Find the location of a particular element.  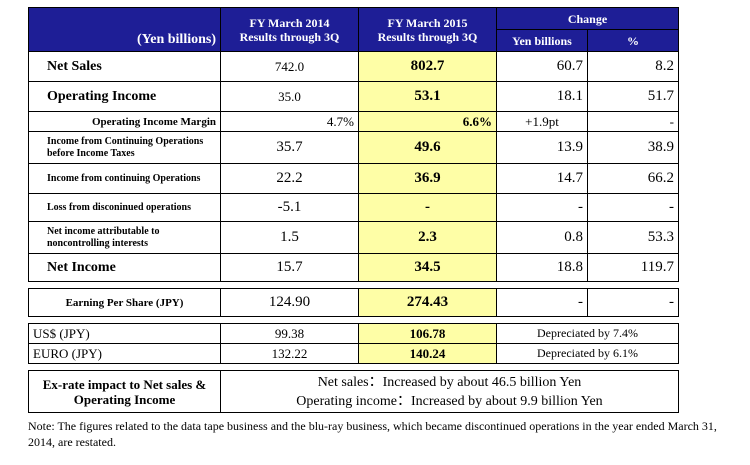

fy2014-value: -5.1 is located at coordinates (289, 207).